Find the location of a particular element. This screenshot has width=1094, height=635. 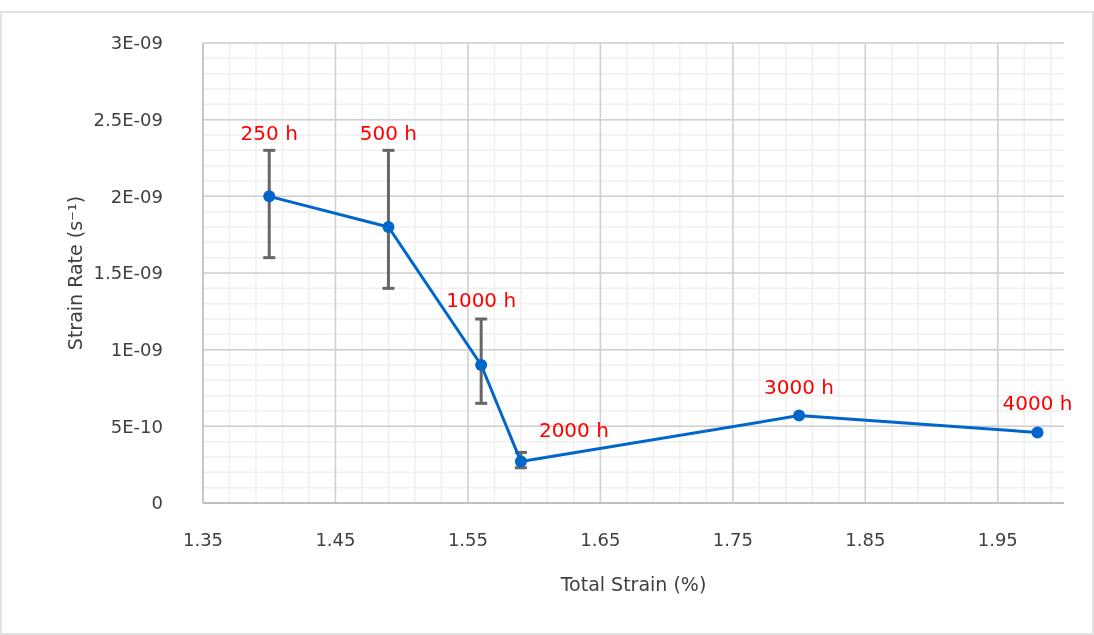

annotation: 3000 h is located at coordinates (799, 386).